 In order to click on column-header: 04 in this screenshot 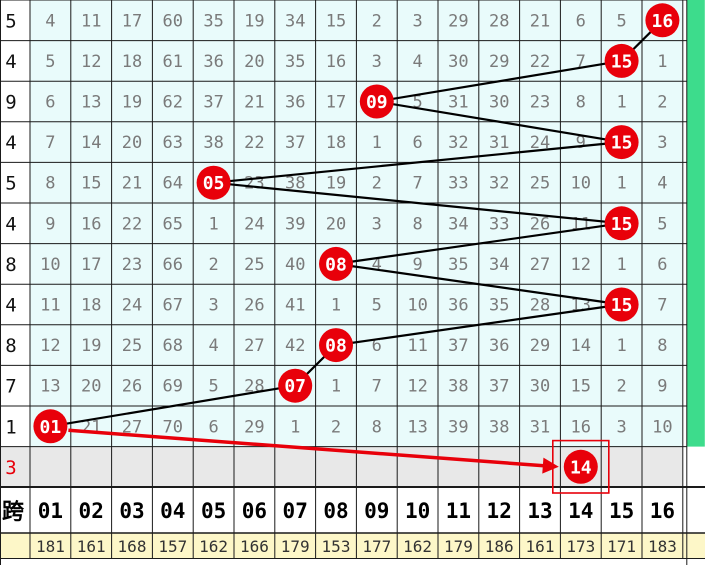, I will do `click(172, 511)`.